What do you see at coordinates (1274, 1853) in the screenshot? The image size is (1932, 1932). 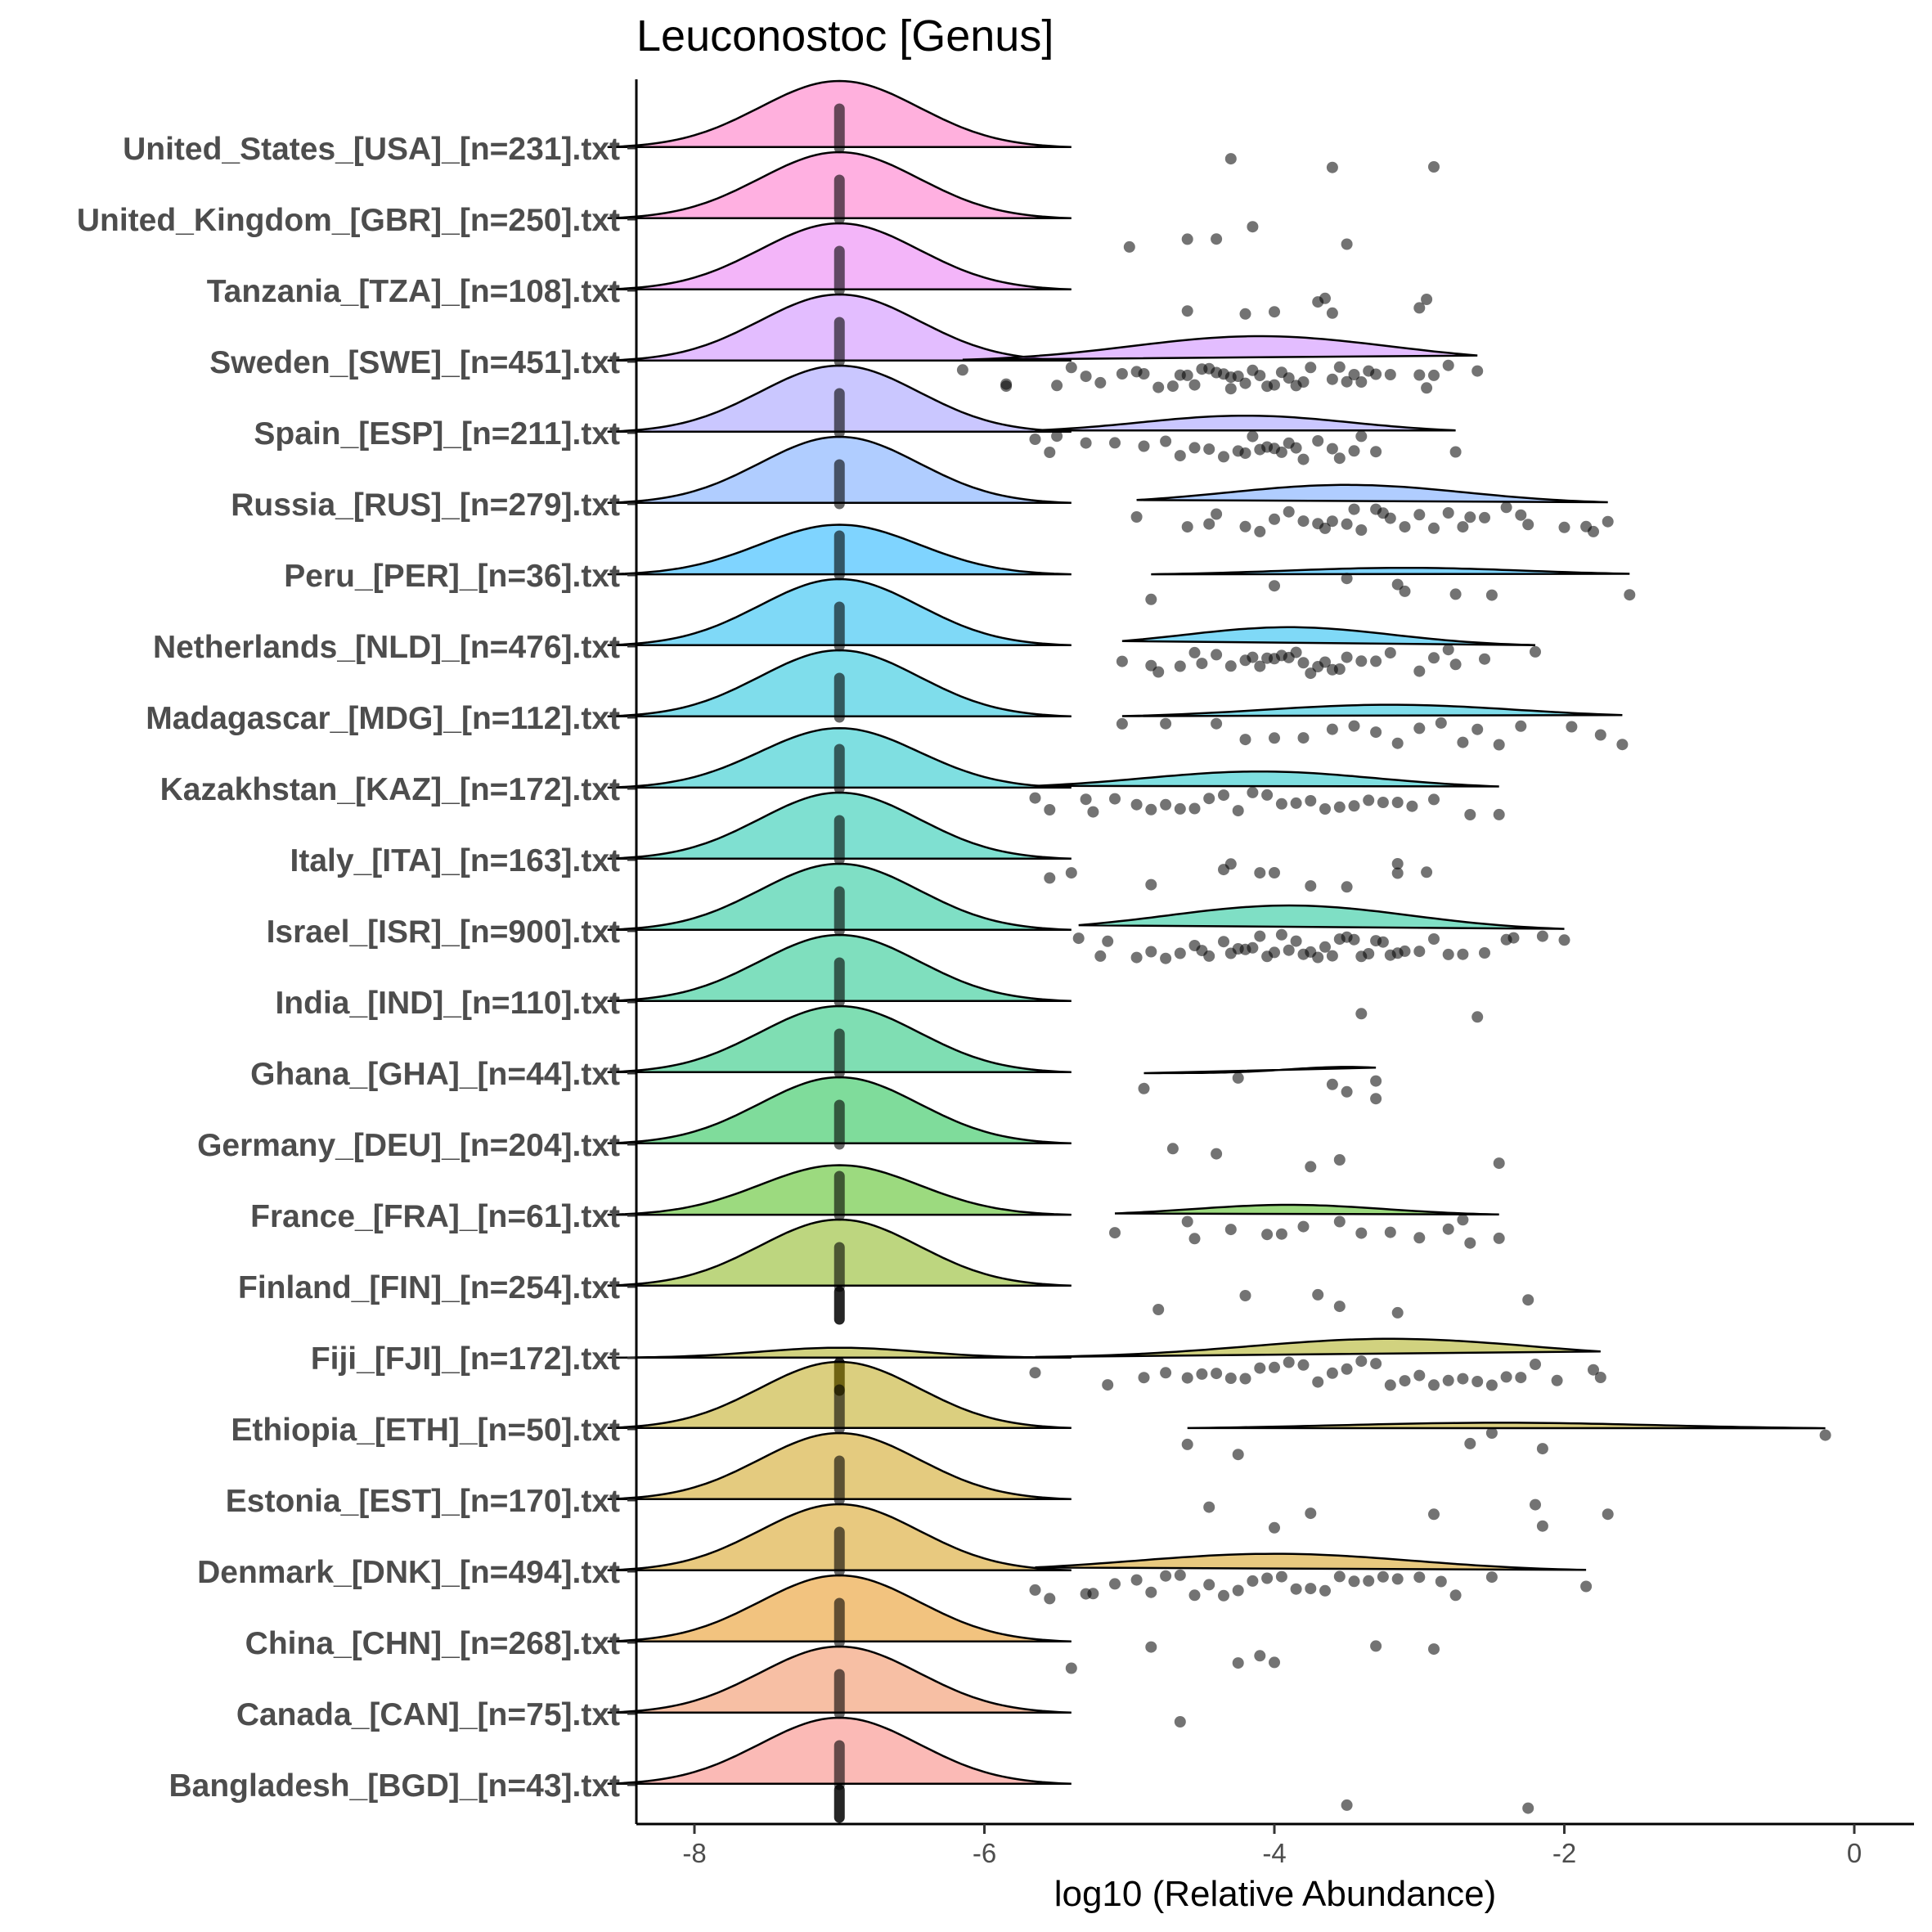 I see `x-tick-label: -4` at bounding box center [1274, 1853].